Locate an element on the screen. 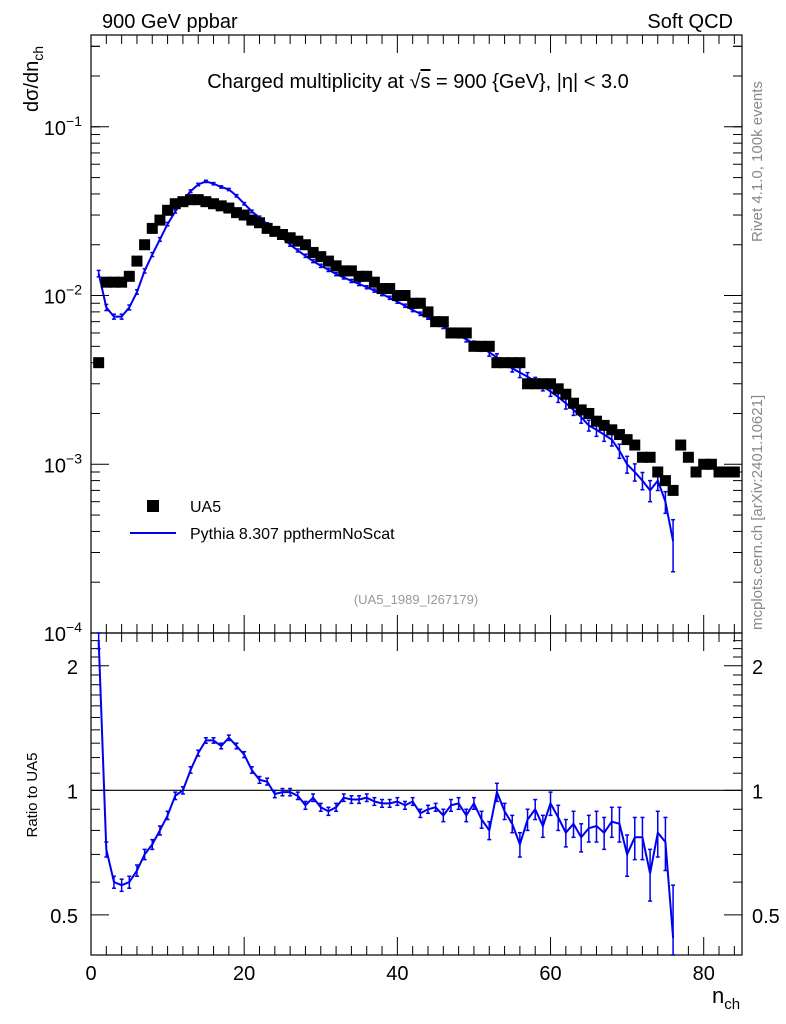 The image size is (786, 1024). y-axis-main-label: dσ/dnch is located at coordinates (33, 79).